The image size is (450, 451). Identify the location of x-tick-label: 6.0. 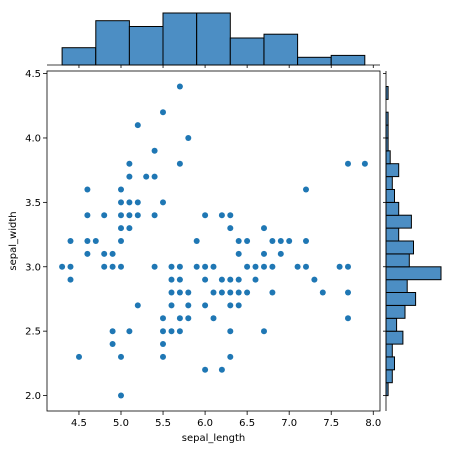
(205, 423).